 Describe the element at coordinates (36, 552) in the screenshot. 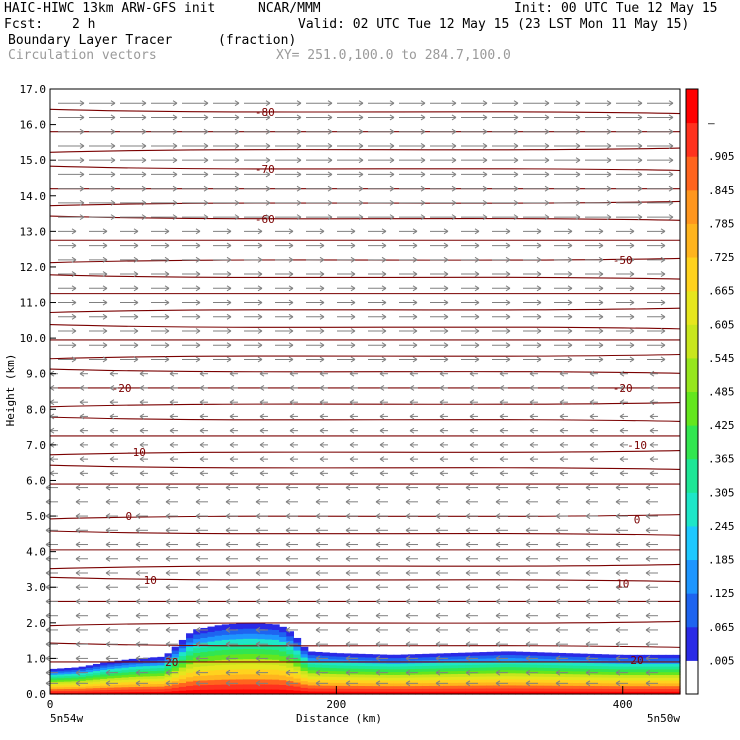

I see `y-tick-label: 4.0` at that location.